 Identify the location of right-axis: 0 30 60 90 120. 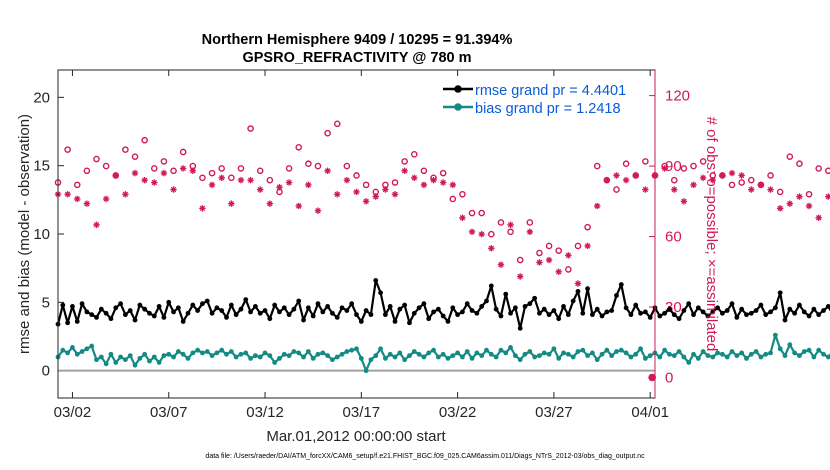
(669, 237).